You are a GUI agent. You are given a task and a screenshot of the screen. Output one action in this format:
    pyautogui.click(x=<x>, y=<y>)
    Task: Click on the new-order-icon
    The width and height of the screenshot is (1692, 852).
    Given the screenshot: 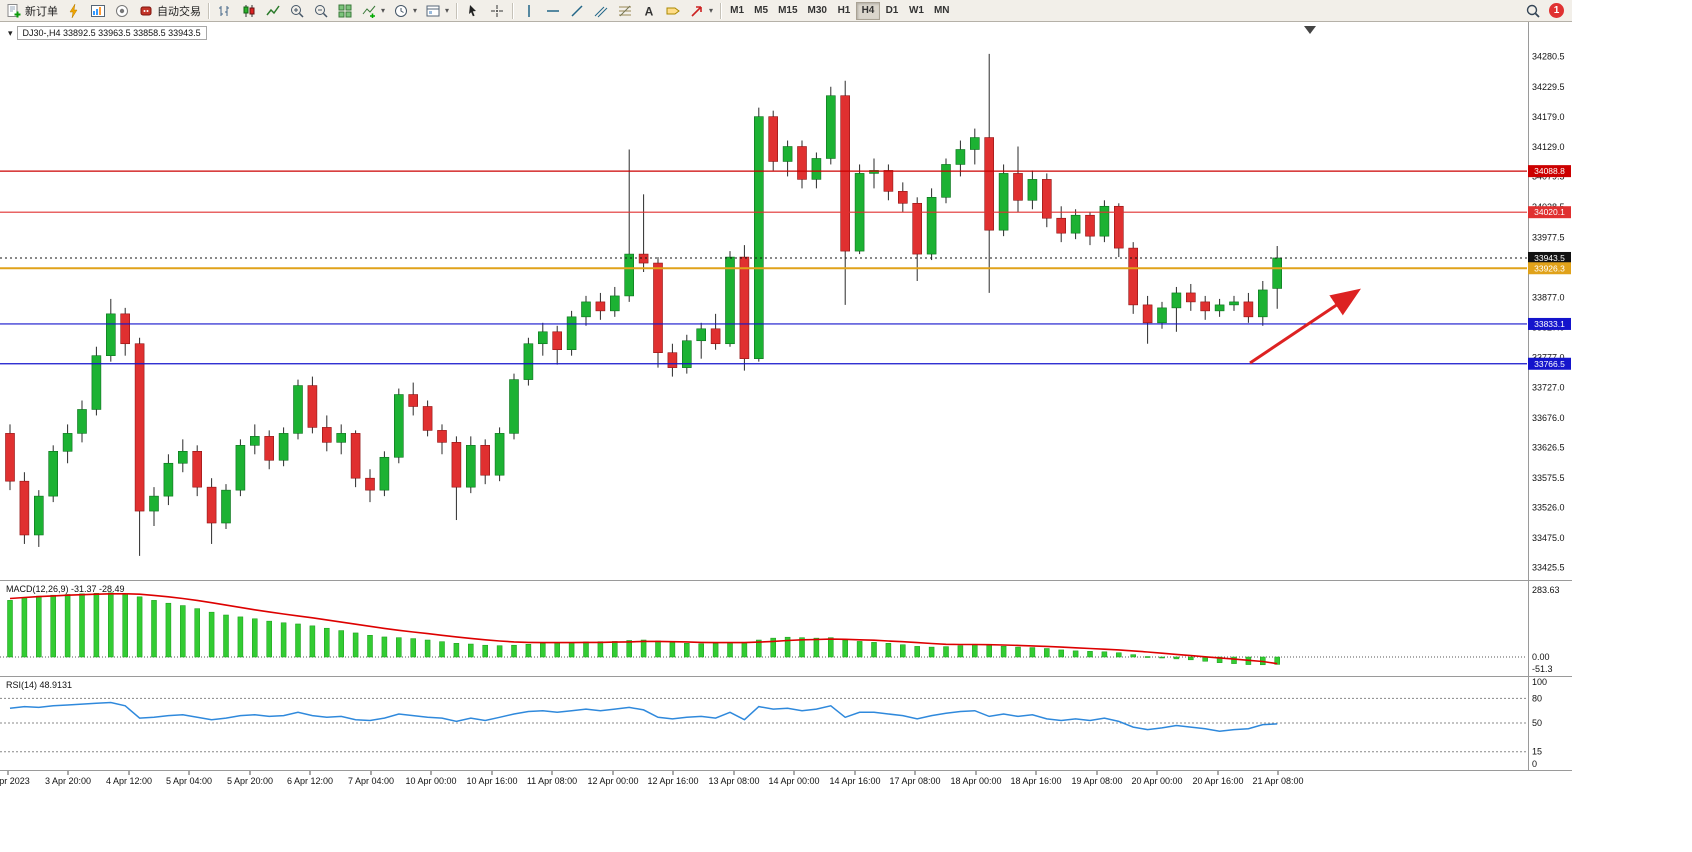 What is the action you would take?
    pyautogui.click(x=14, y=10)
    